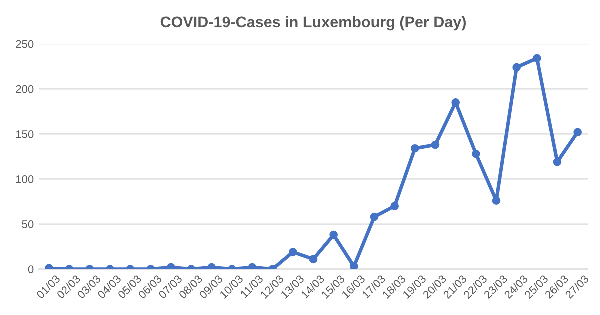 This screenshot has width=600, height=315. I want to click on y-tick-label: 100, so click(25, 180).